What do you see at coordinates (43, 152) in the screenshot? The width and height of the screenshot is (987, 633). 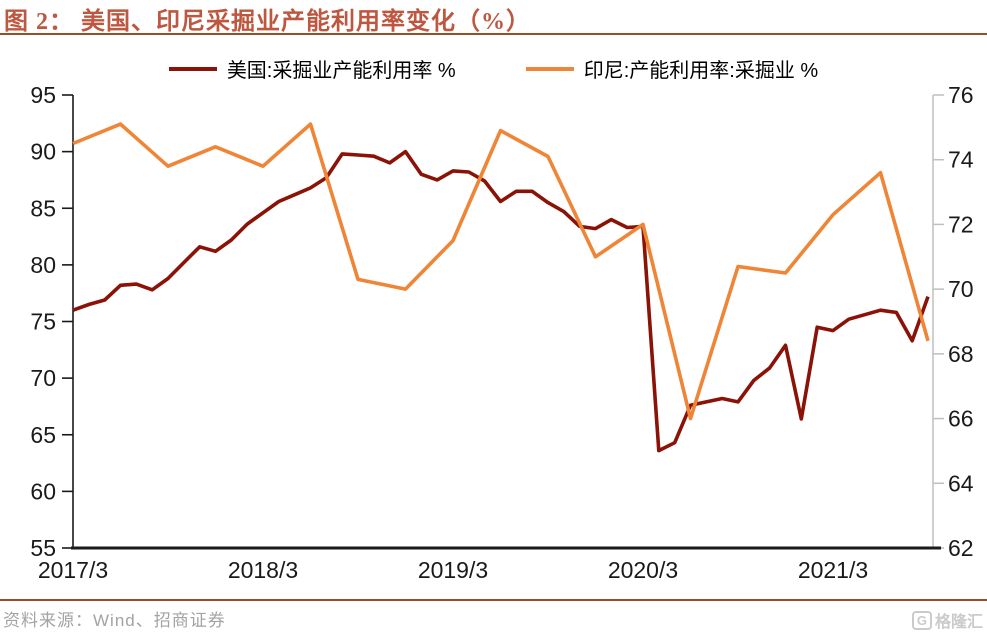 I see `left-axis-tick-label: 90` at bounding box center [43, 152].